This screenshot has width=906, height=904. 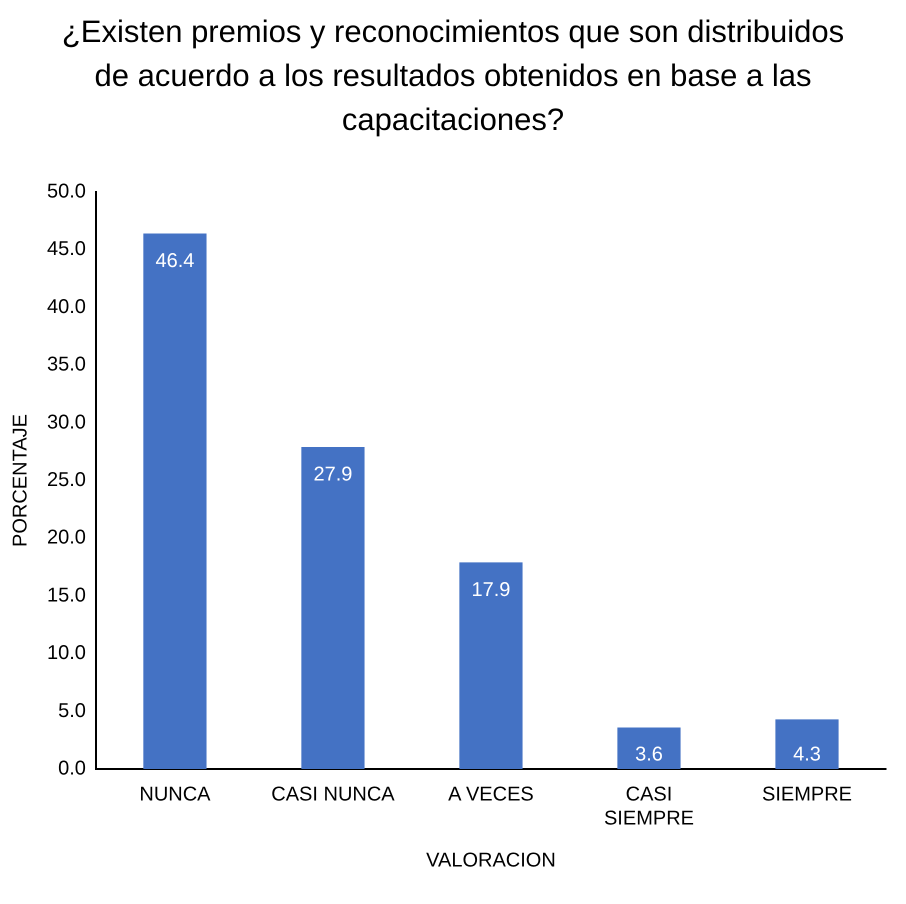 I want to click on chart-title: ¿Existen premios y reconocimientos que son distribuidos de acuerdo a los resultados obtenidos en base a las capacitaciones?, so click(x=453, y=76).